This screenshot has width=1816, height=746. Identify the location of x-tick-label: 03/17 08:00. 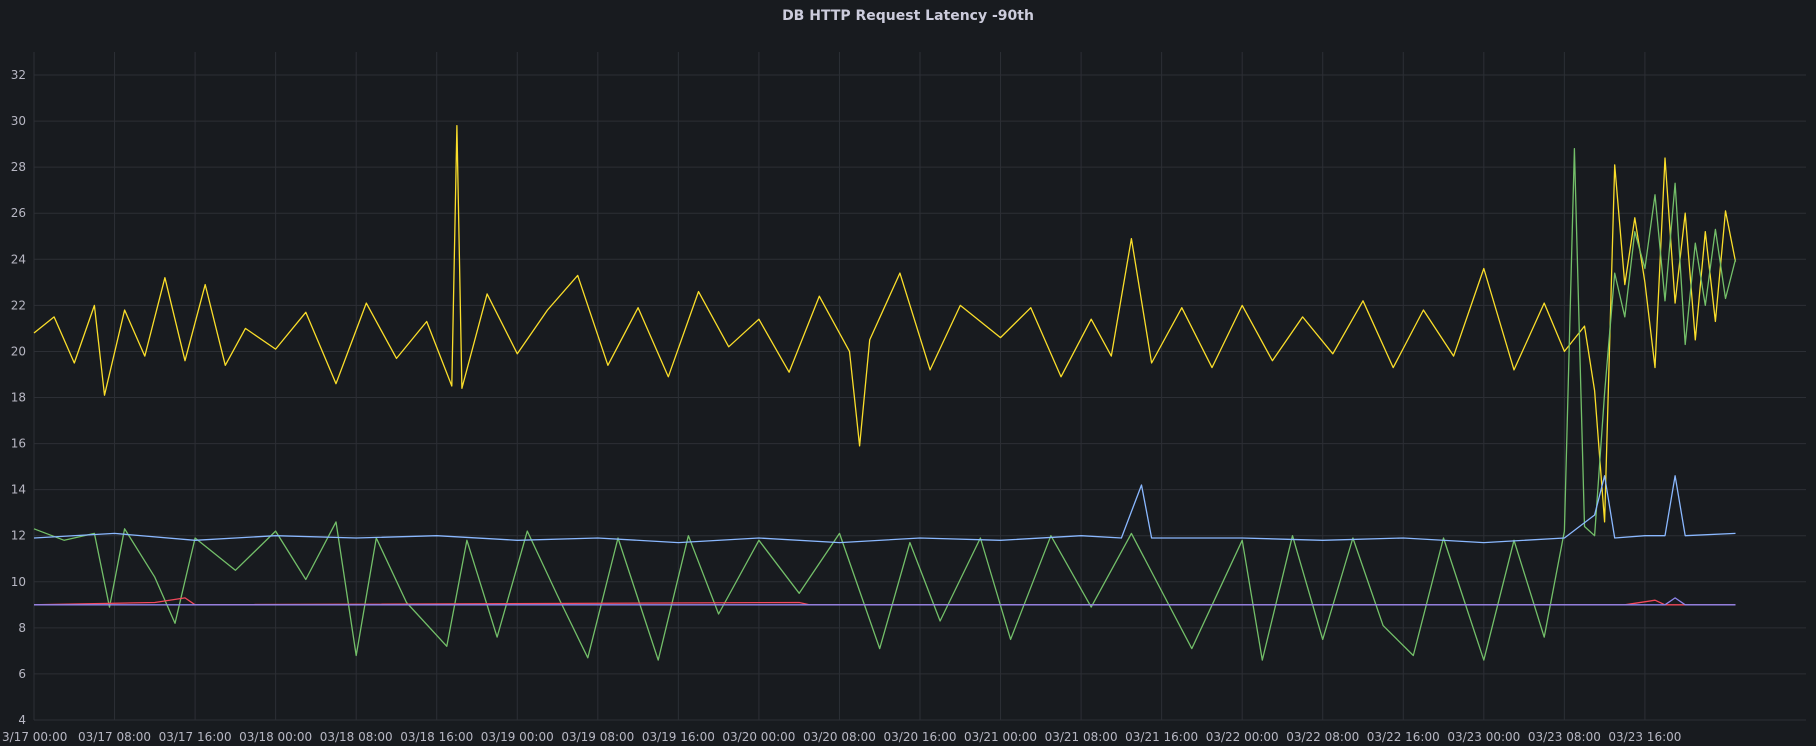
(114, 737).